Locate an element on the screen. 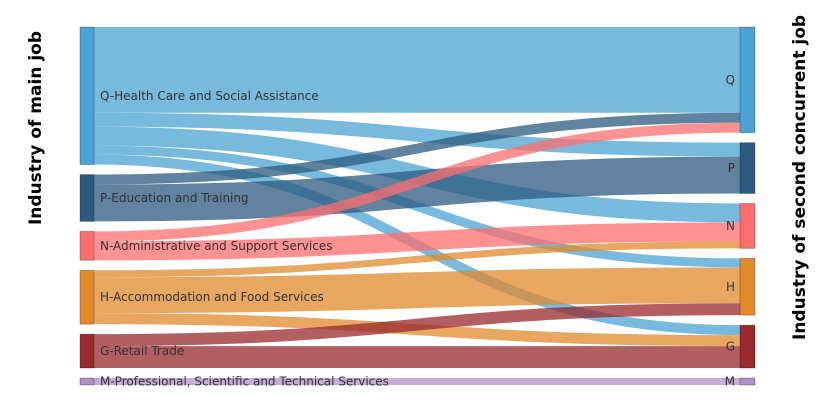 The width and height of the screenshot is (832, 406). target-node-G is located at coordinates (747, 346).